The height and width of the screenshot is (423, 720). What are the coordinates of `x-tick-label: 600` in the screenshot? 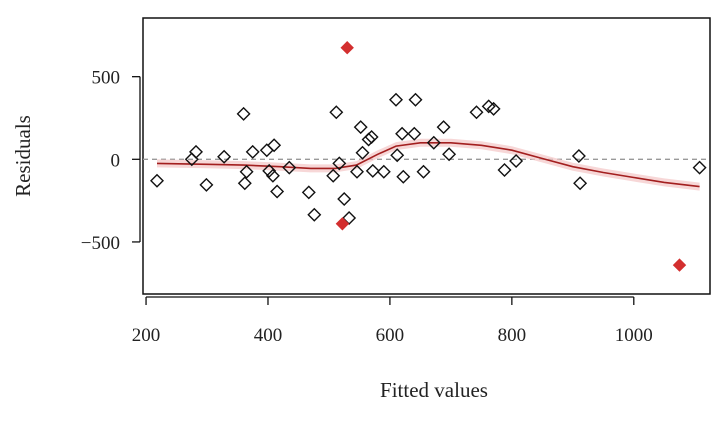 It's located at (390, 335).